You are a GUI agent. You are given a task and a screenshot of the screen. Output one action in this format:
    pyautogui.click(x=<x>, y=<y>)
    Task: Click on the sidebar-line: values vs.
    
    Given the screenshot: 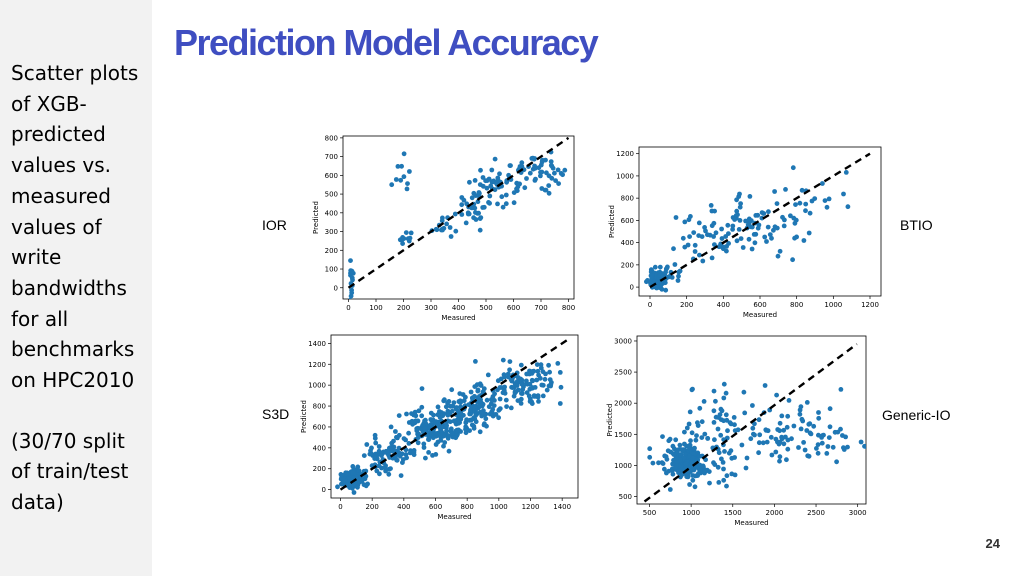 What is the action you would take?
    pyautogui.click(x=61, y=165)
    